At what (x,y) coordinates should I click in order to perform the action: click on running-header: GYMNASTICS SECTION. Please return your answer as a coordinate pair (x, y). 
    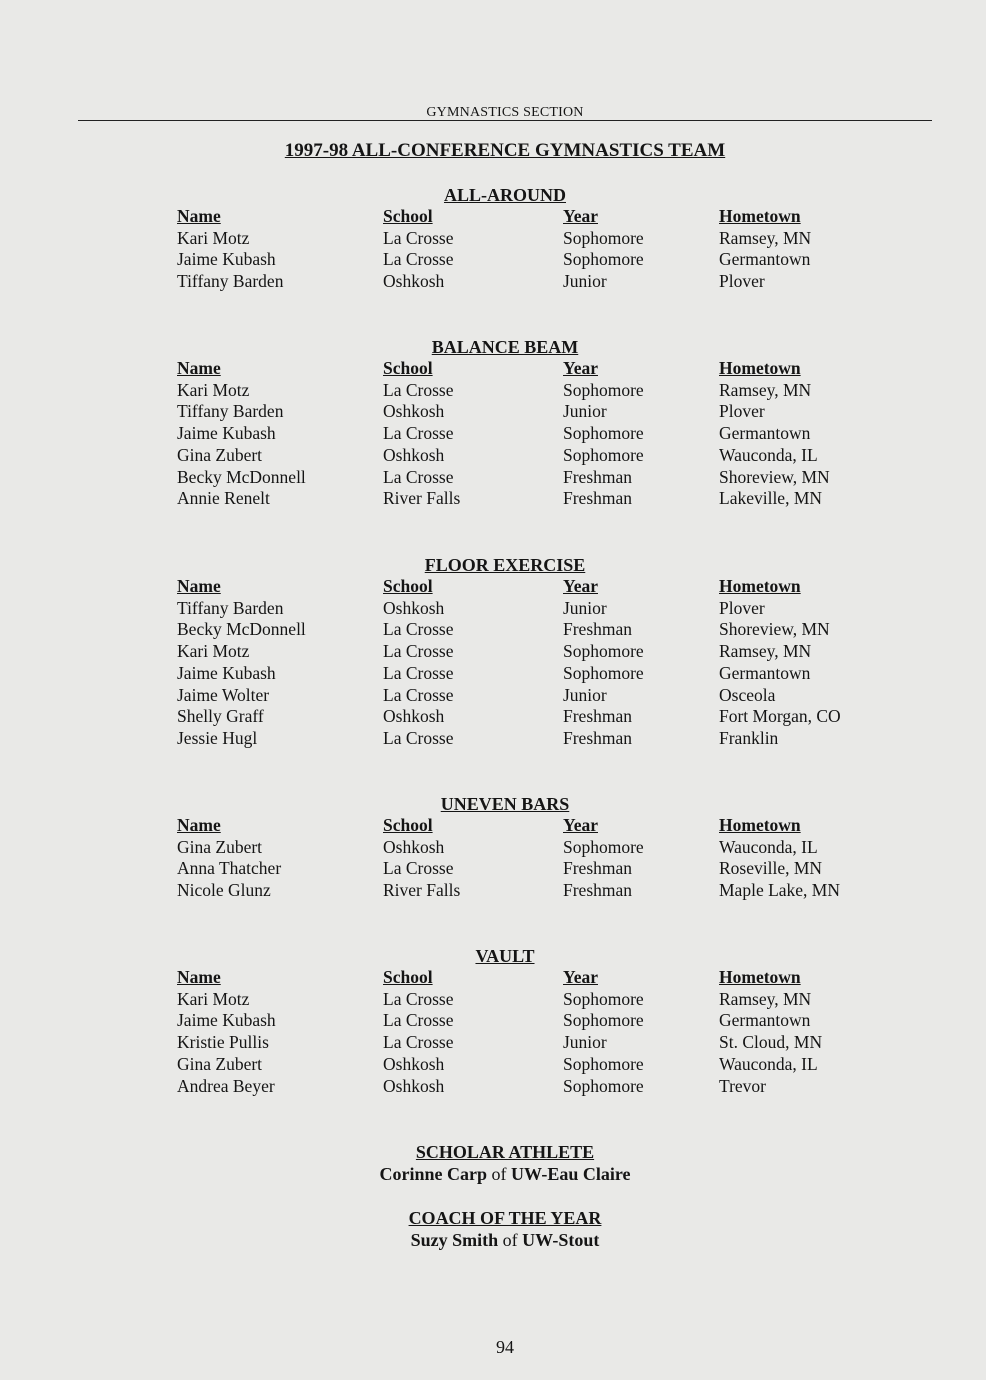
    Looking at the image, I should click on (505, 112).